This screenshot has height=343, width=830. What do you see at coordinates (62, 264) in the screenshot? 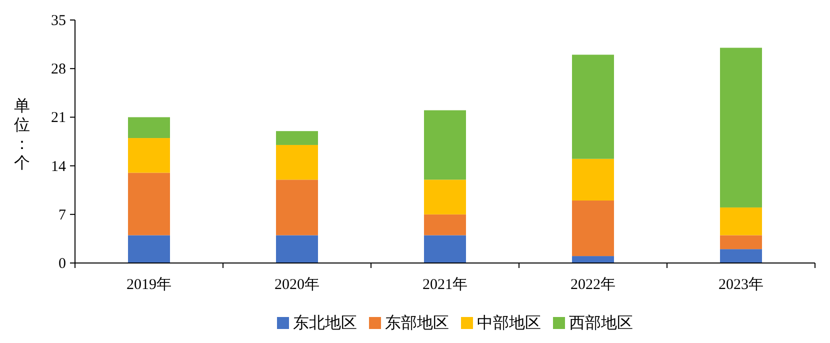
I see `y-tick-label: 0` at bounding box center [62, 264].